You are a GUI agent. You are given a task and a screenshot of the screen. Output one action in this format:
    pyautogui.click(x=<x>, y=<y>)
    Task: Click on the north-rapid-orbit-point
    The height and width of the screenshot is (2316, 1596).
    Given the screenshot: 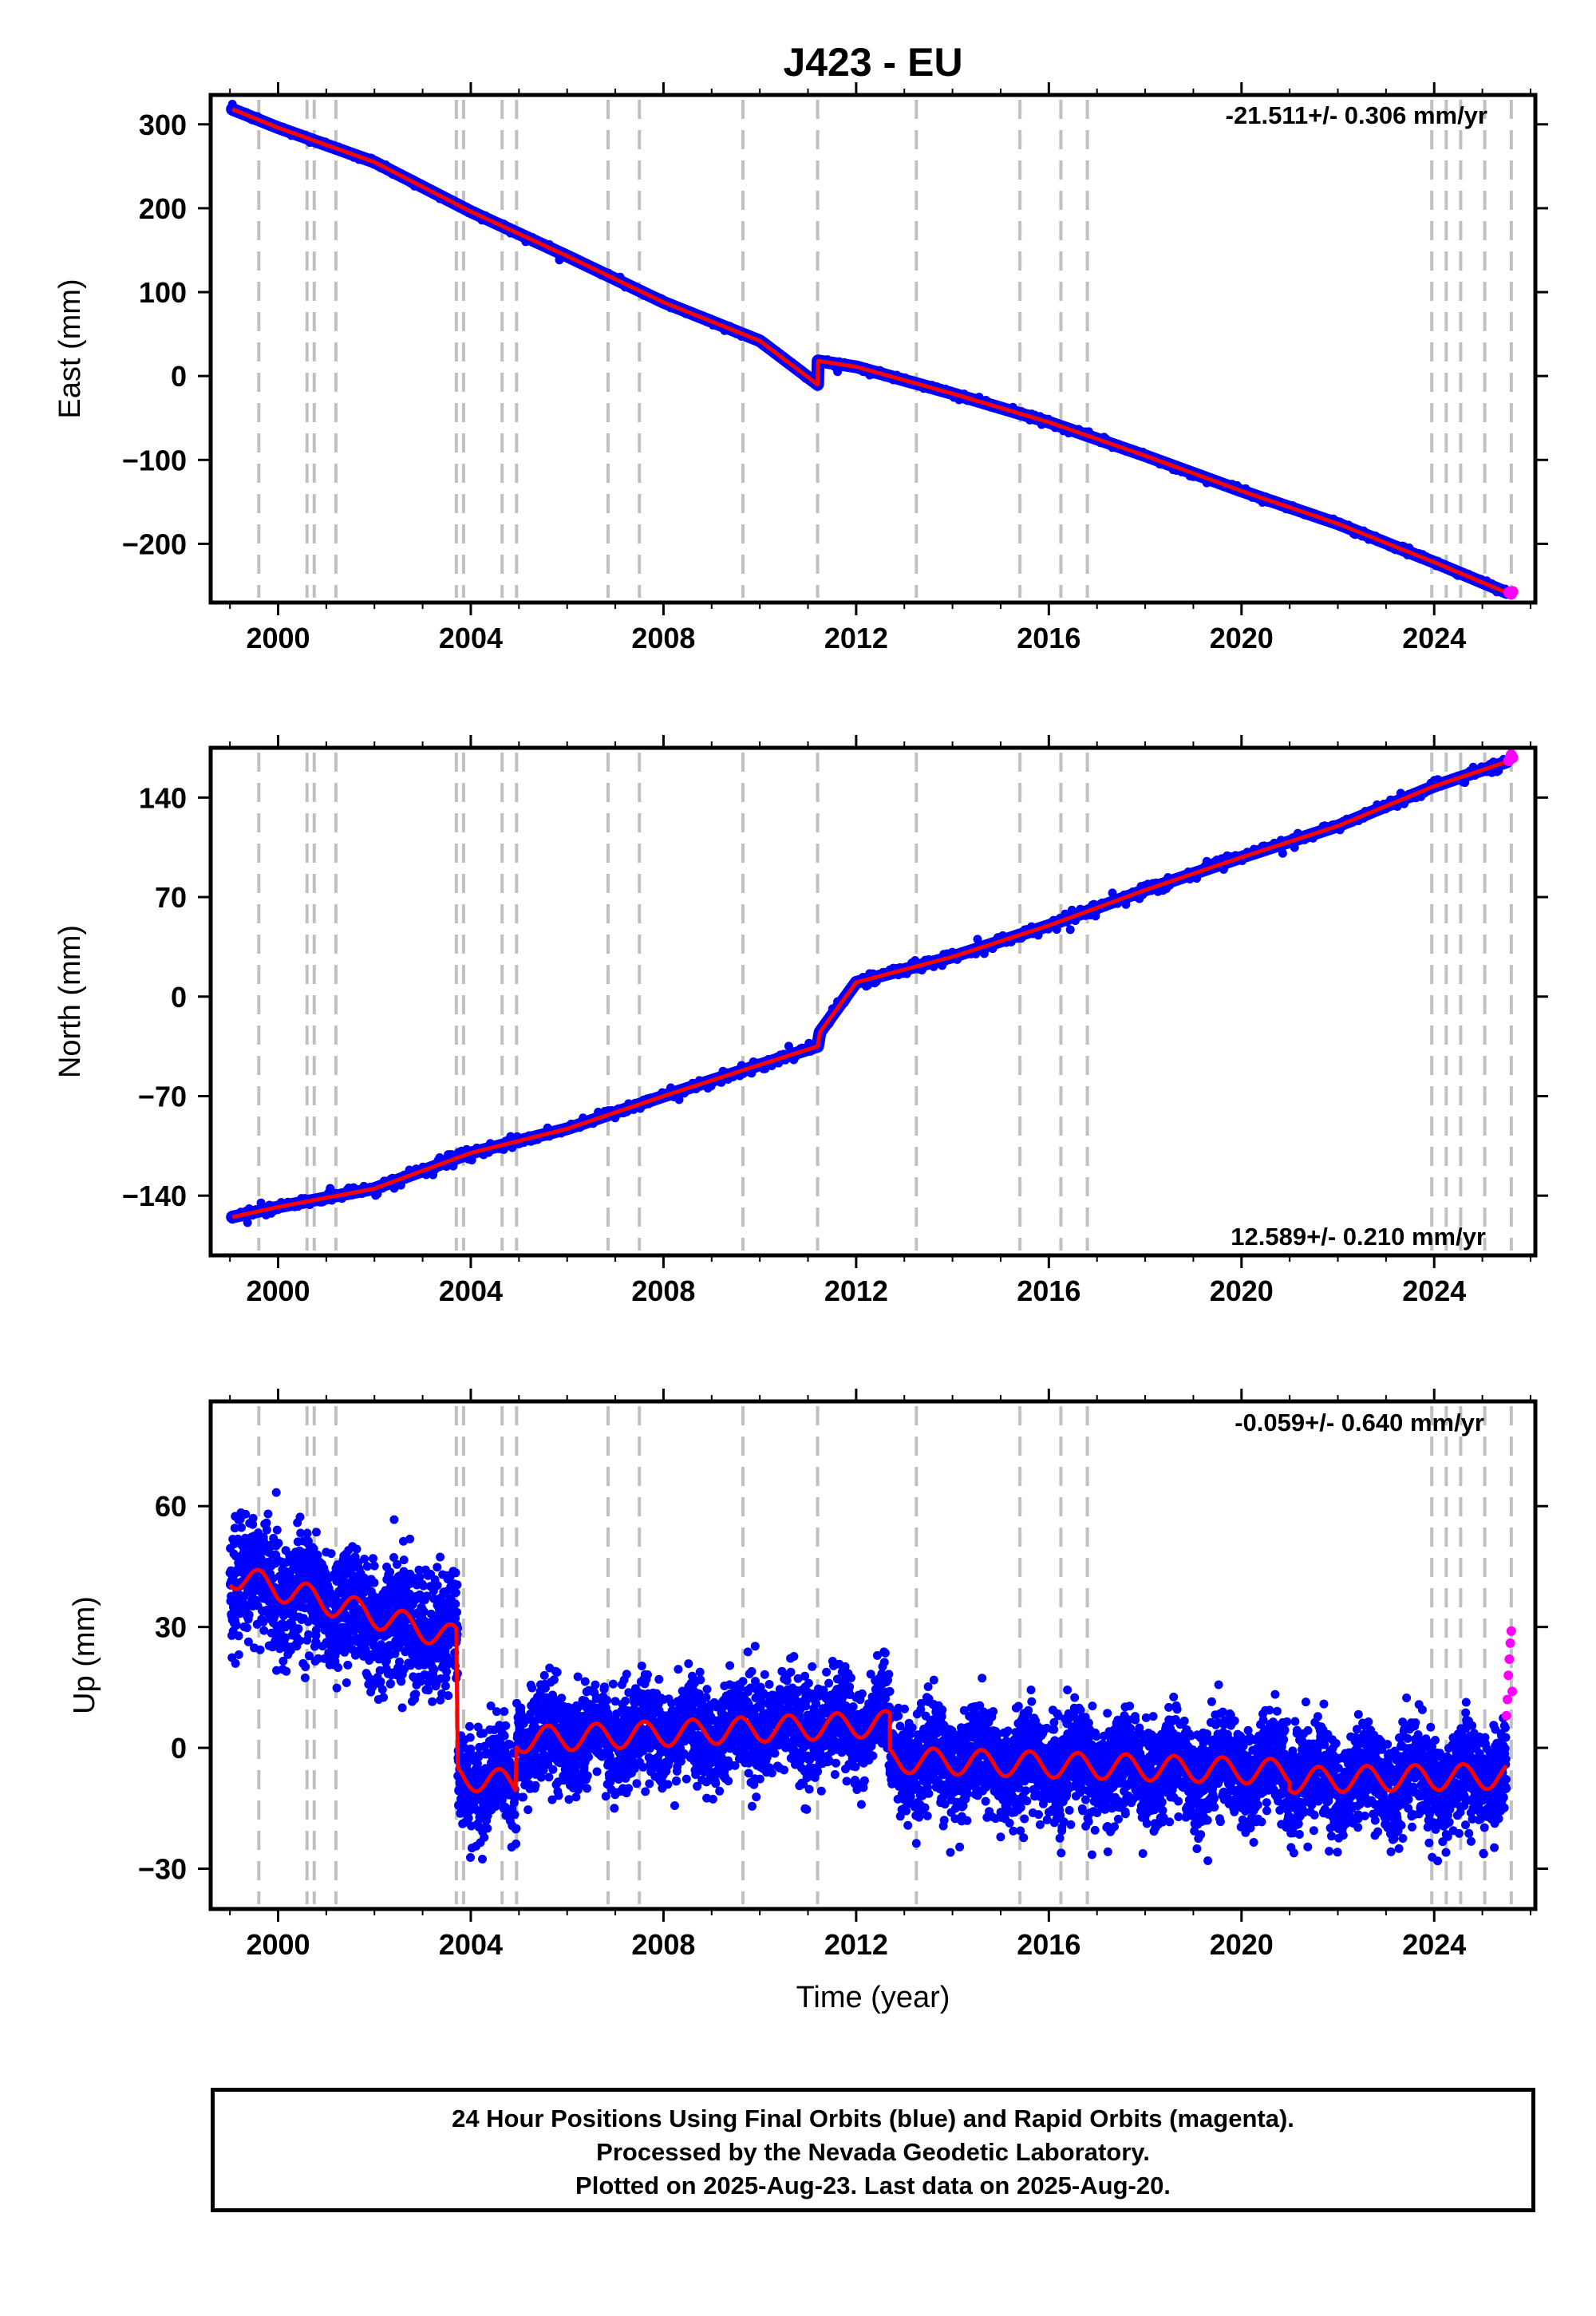 What is the action you would take?
    pyautogui.click(x=1513, y=758)
    